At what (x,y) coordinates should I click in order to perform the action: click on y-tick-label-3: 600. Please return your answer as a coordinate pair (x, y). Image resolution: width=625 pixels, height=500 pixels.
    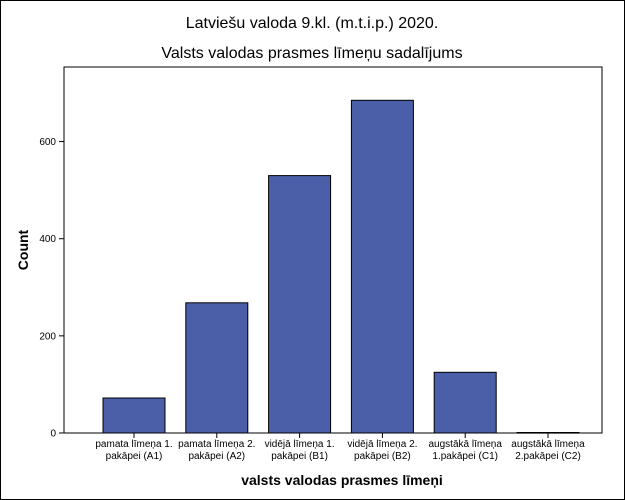
    Looking at the image, I should click on (47, 142).